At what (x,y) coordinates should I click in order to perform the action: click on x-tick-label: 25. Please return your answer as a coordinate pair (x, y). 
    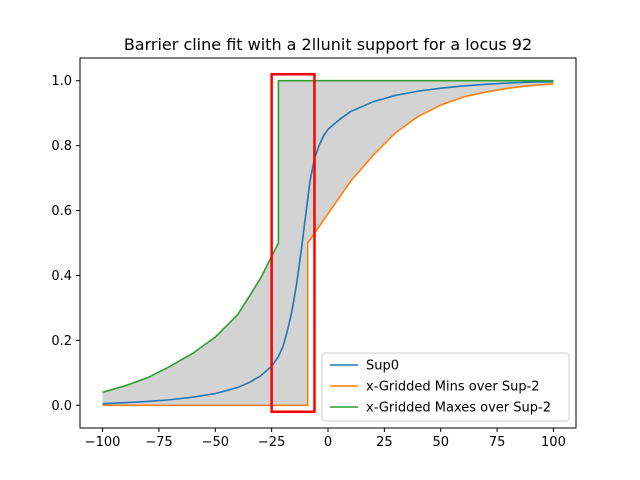
    Looking at the image, I should click on (384, 442).